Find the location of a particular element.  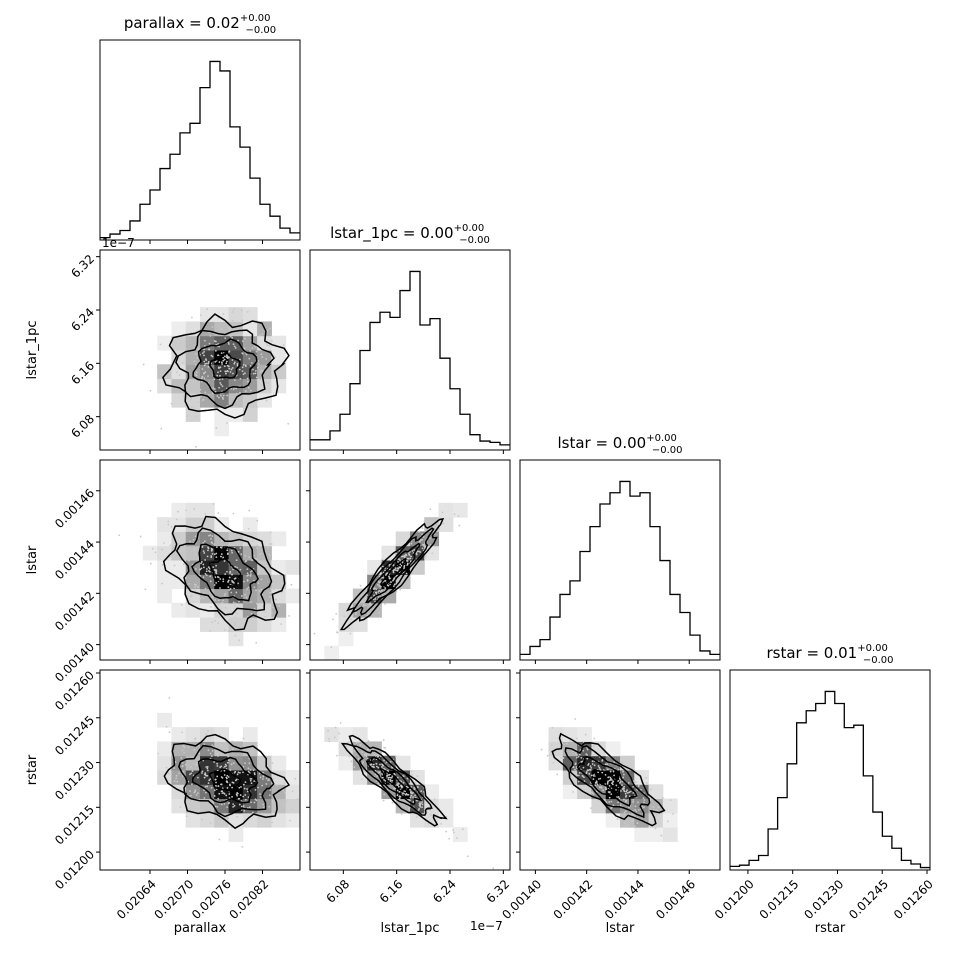

histogram-lstar is located at coordinates (620, 567).